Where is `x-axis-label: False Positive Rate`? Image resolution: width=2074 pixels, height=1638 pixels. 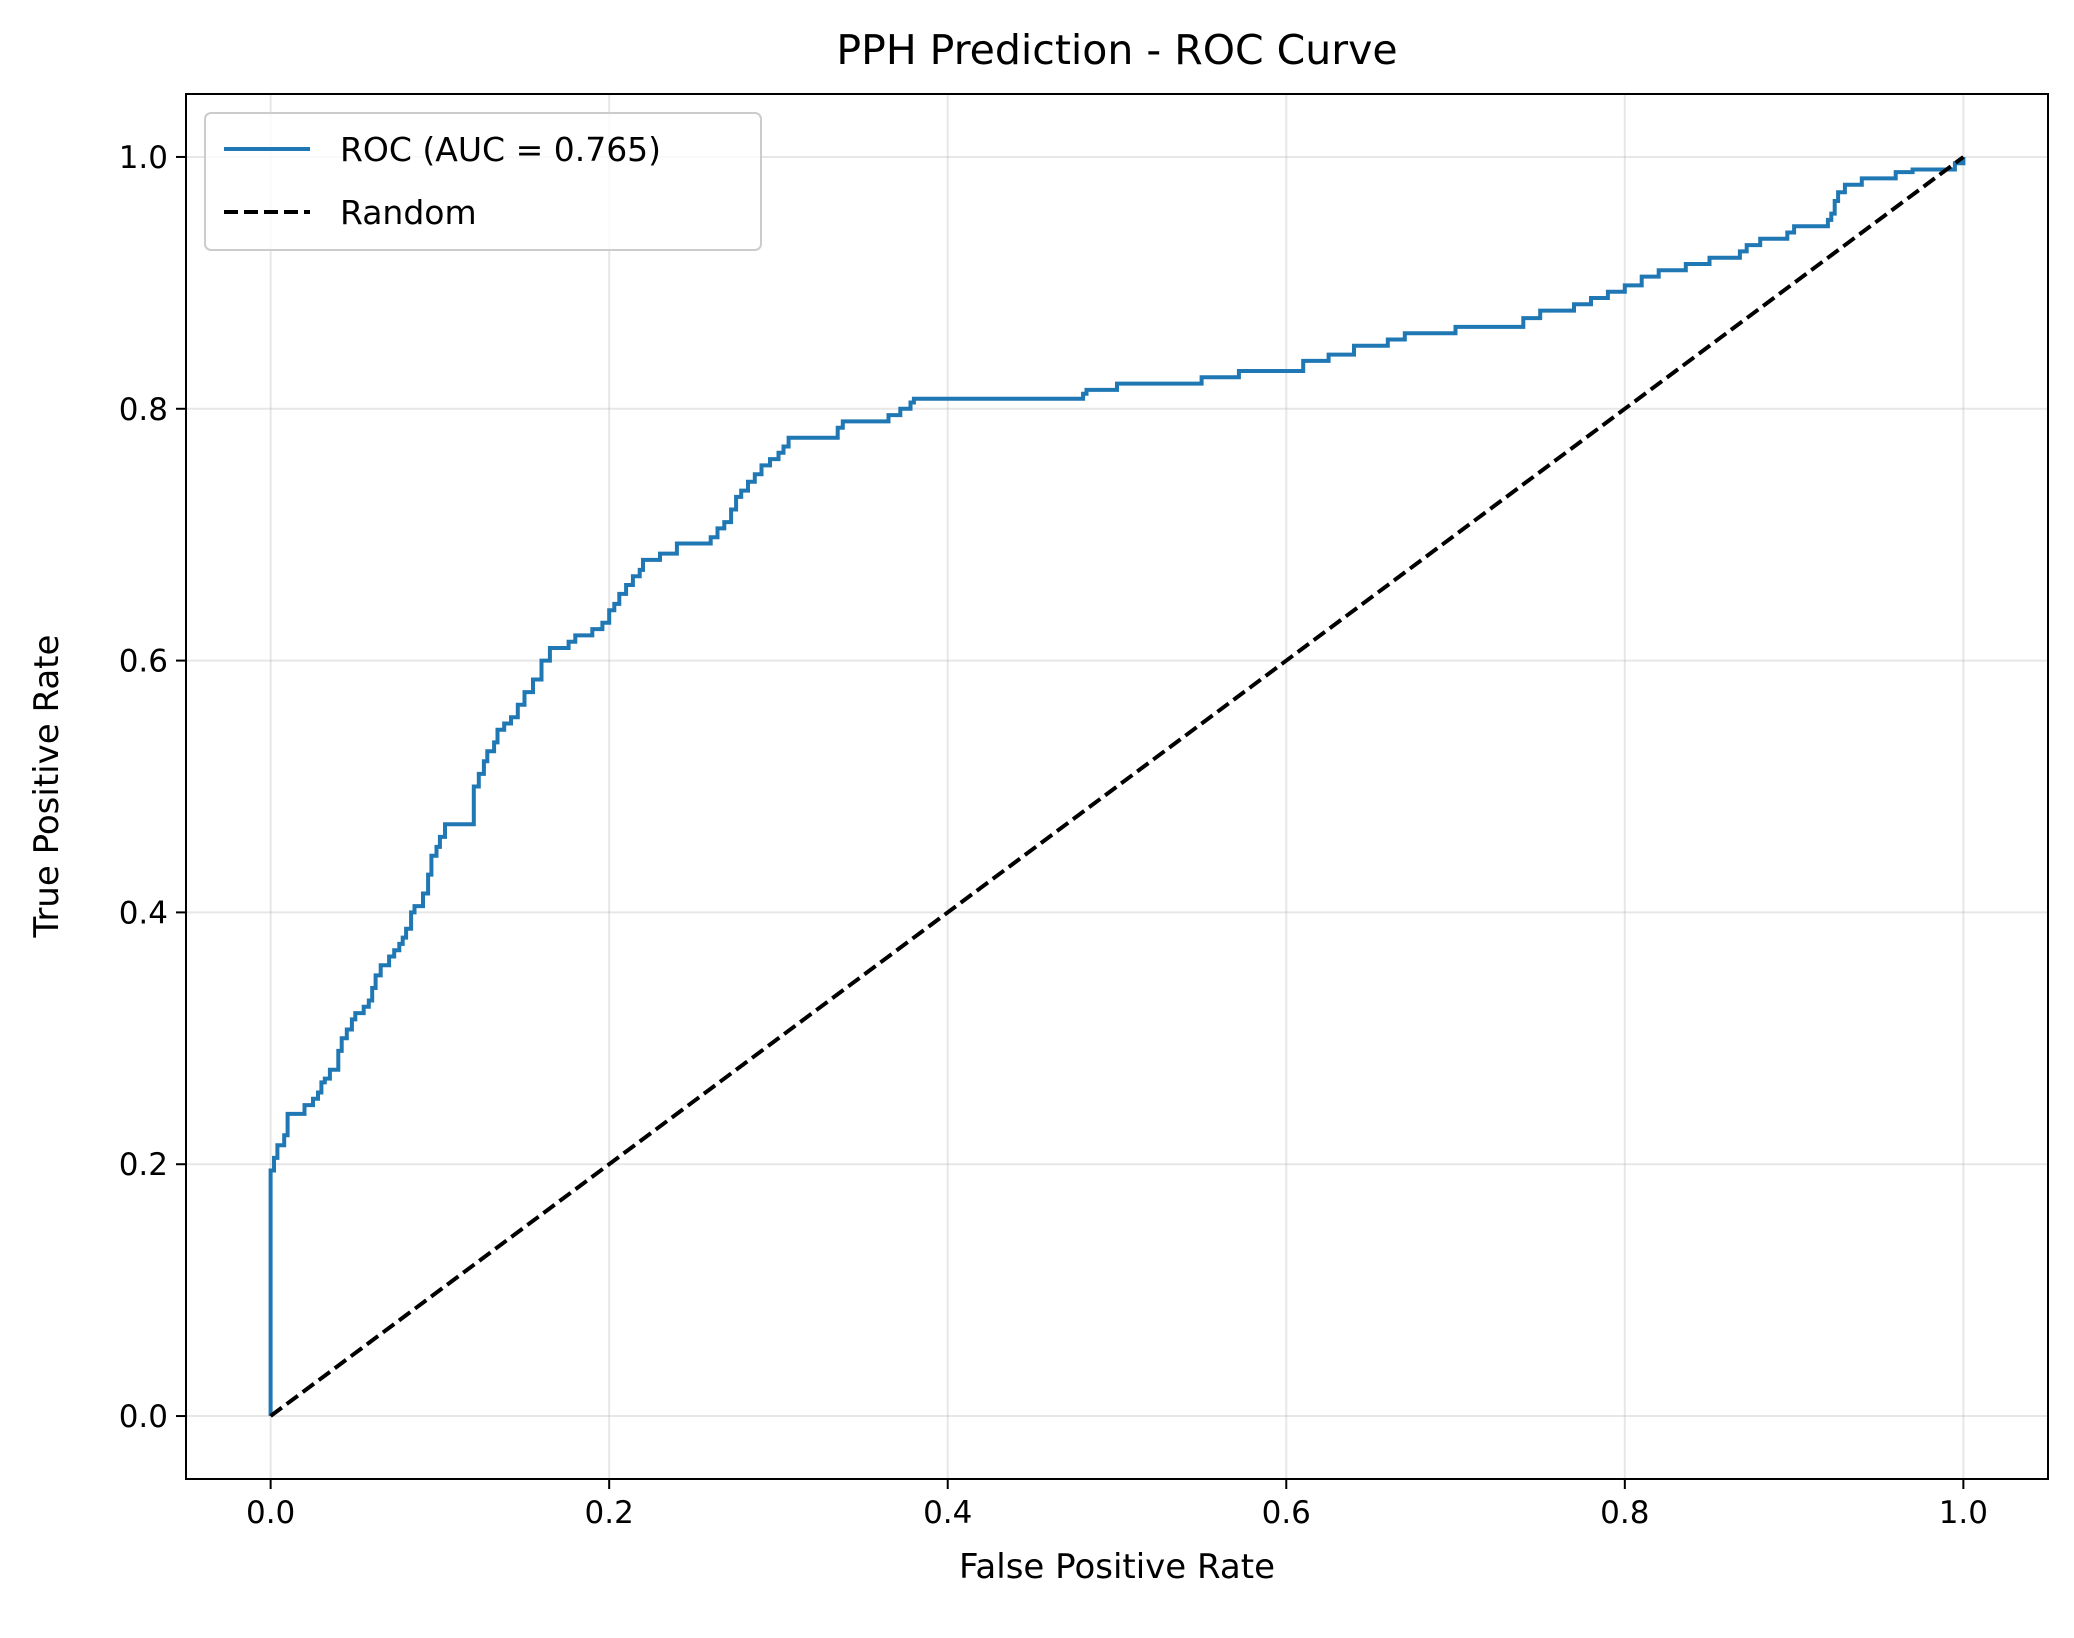 x-axis-label: False Positive Rate is located at coordinates (1117, 1567).